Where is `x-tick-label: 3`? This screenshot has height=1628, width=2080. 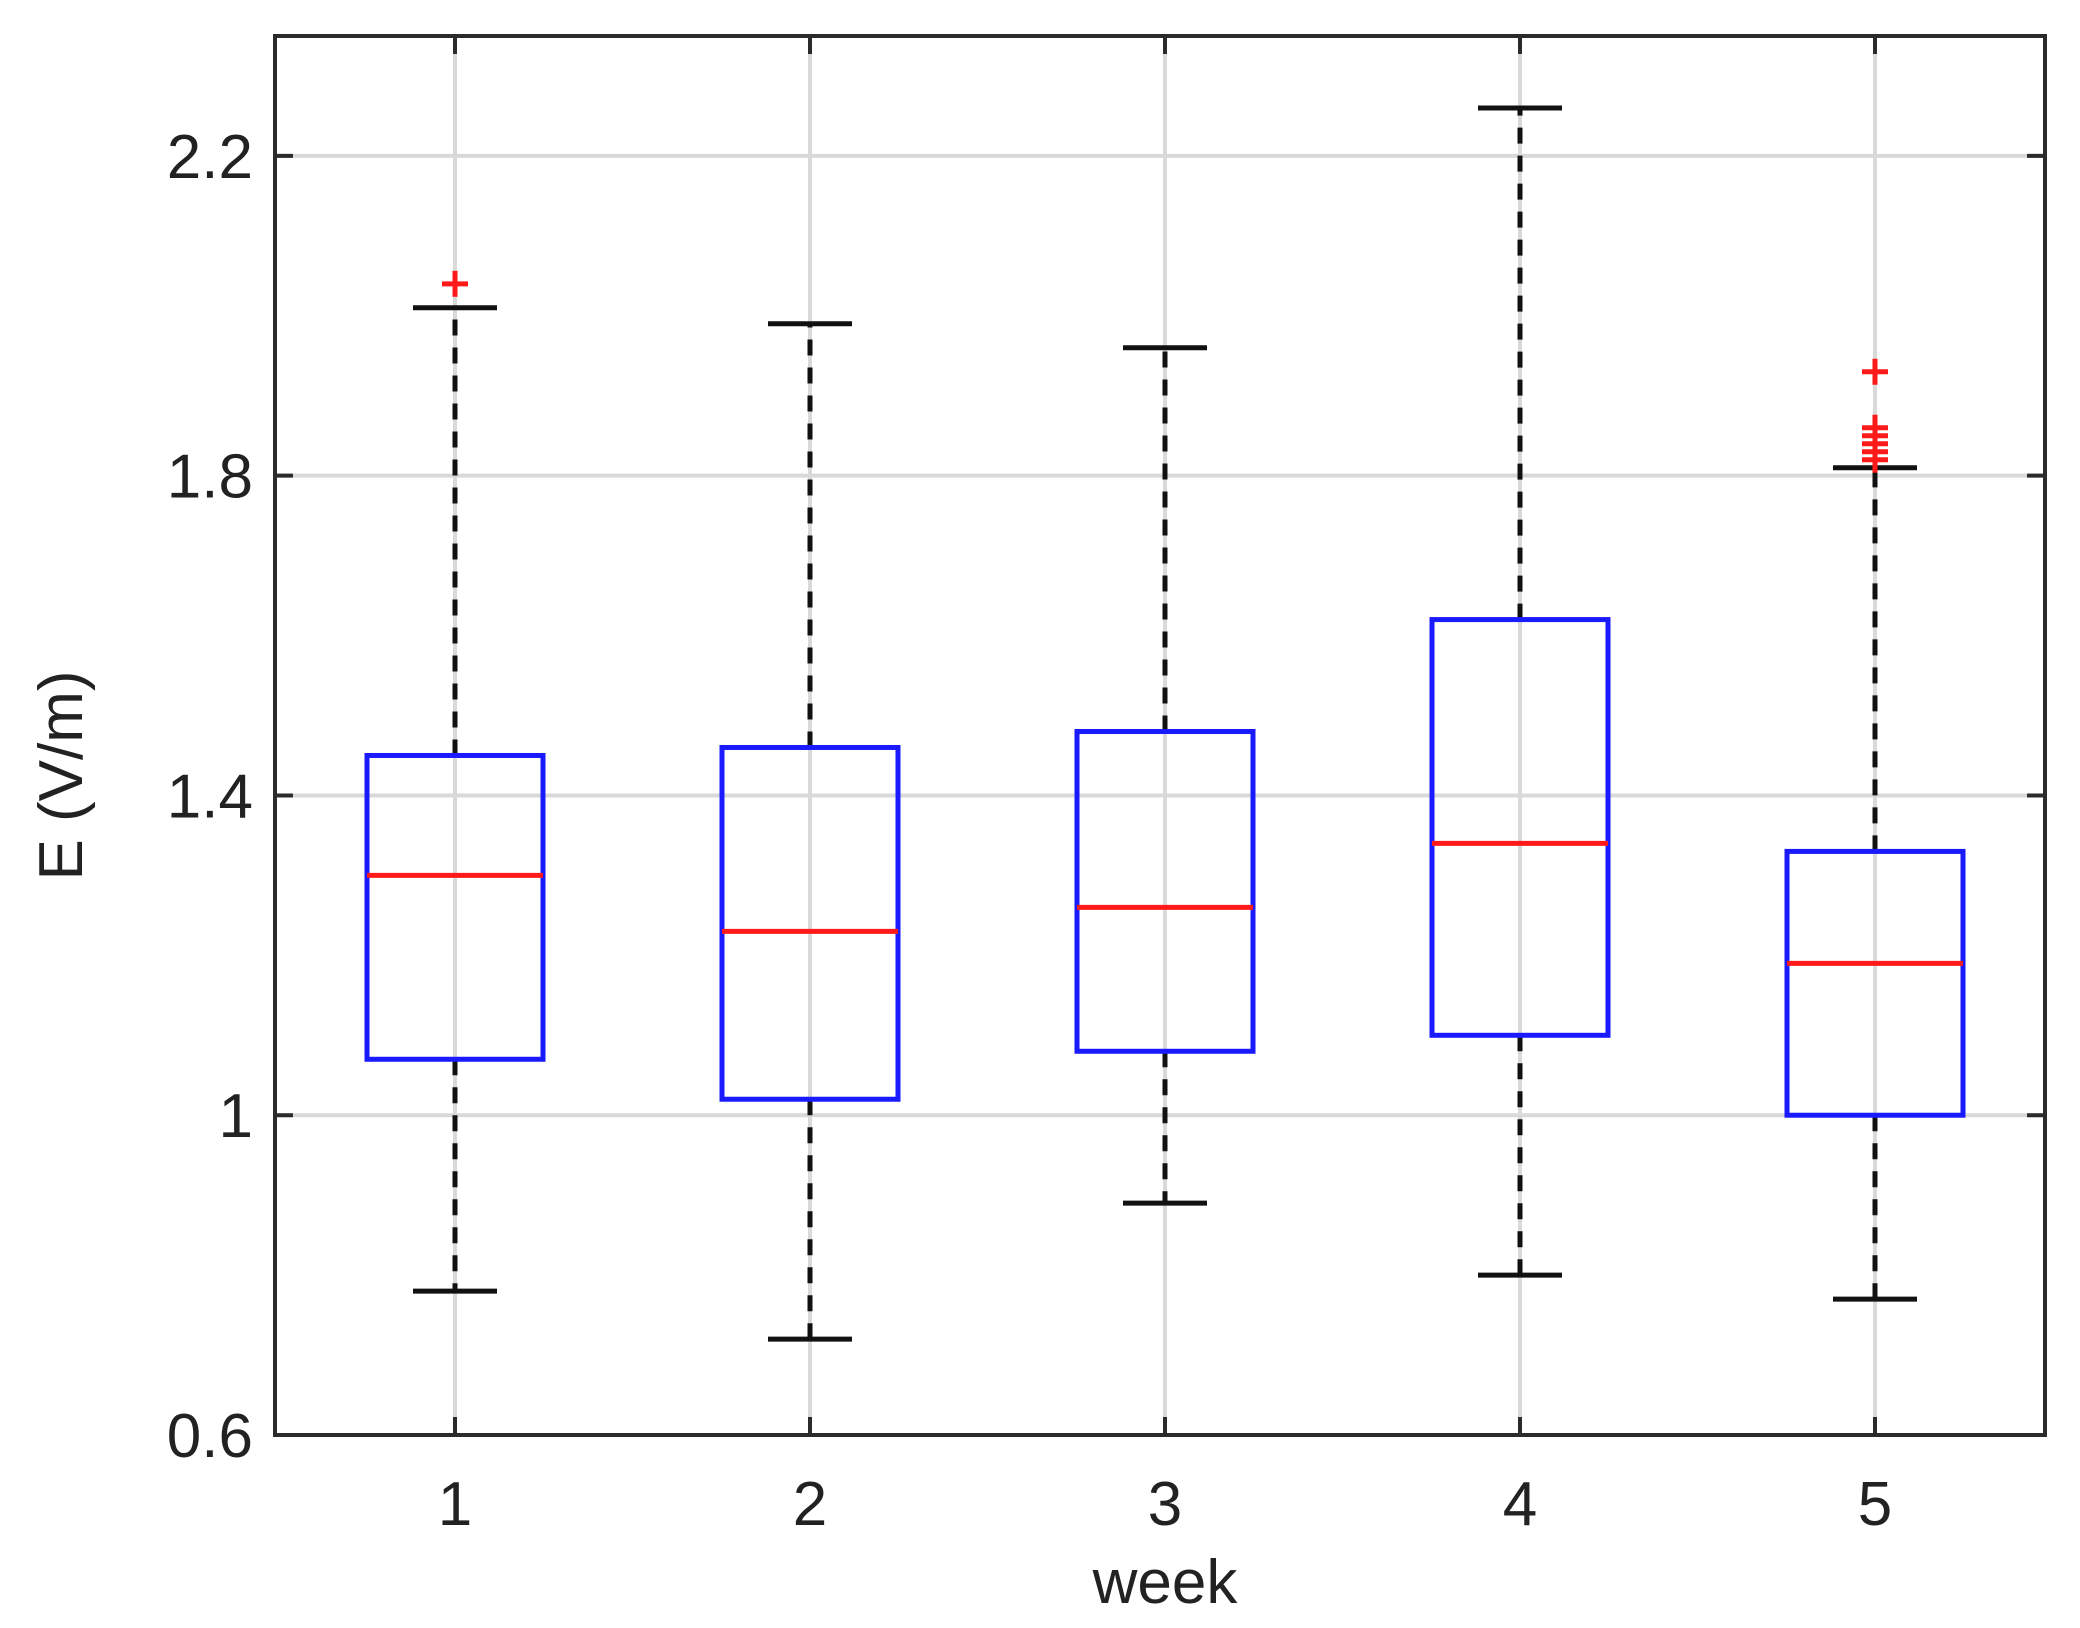
x-tick-label: 3 is located at coordinates (1165, 1504).